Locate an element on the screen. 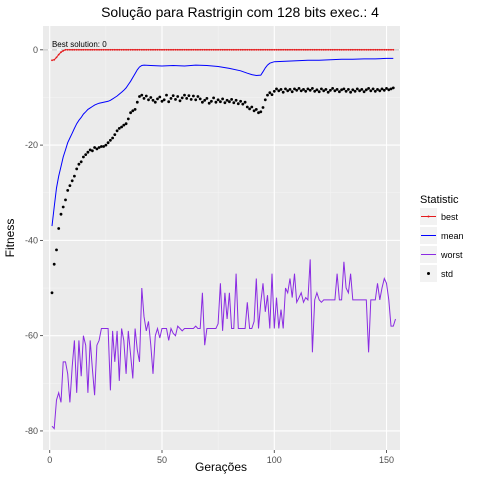 The image size is (480, 480). legend-label: worst is located at coordinates (451, 255).